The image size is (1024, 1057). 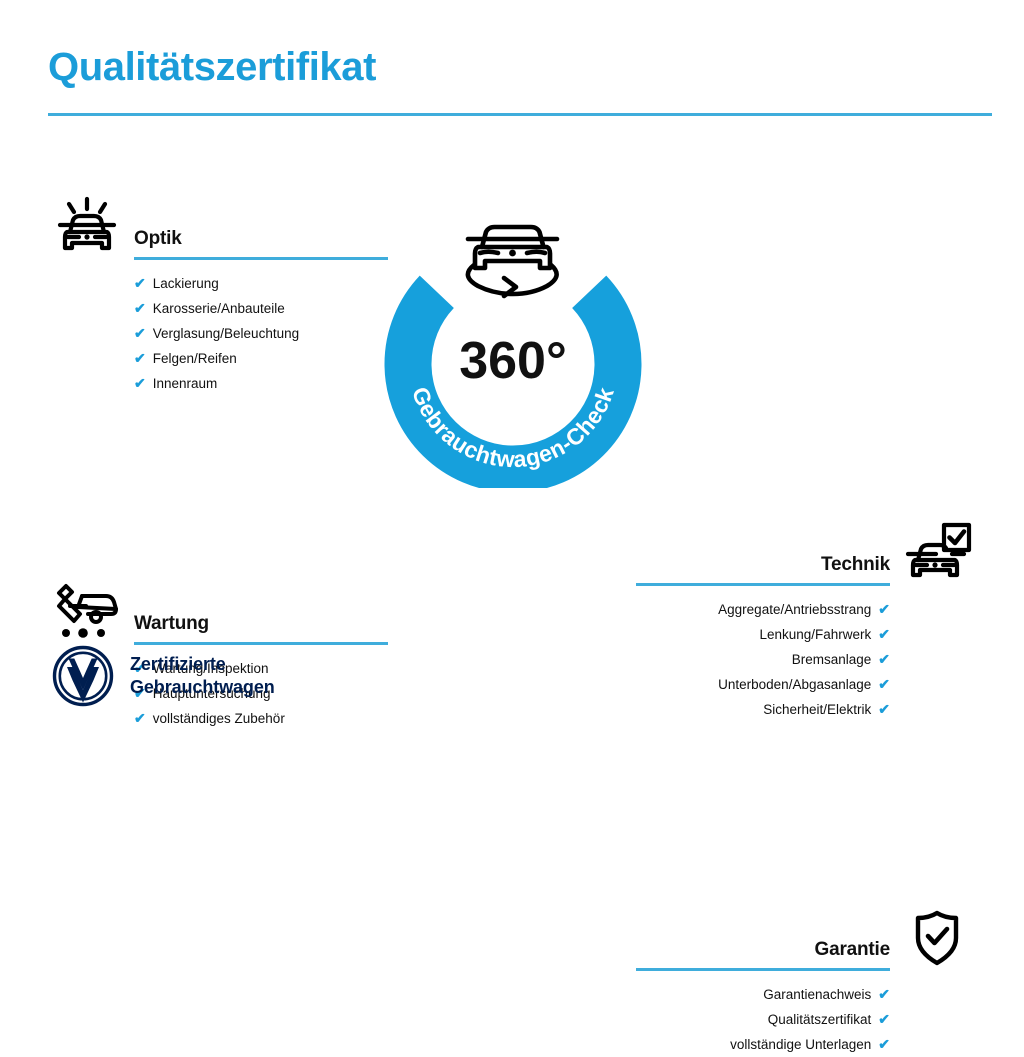 I want to click on list-item: Sicherheit/Elektrik ✔, so click(x=763, y=709).